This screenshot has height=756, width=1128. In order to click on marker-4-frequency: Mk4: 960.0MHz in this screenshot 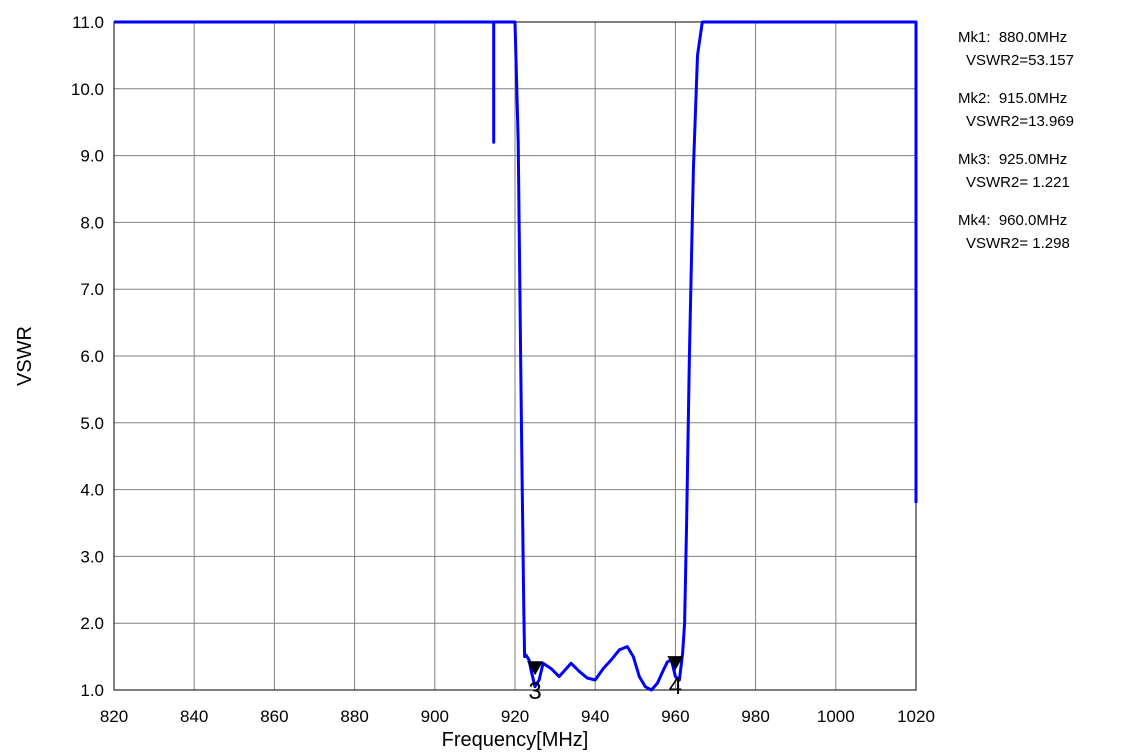, I will do `click(1013, 220)`.